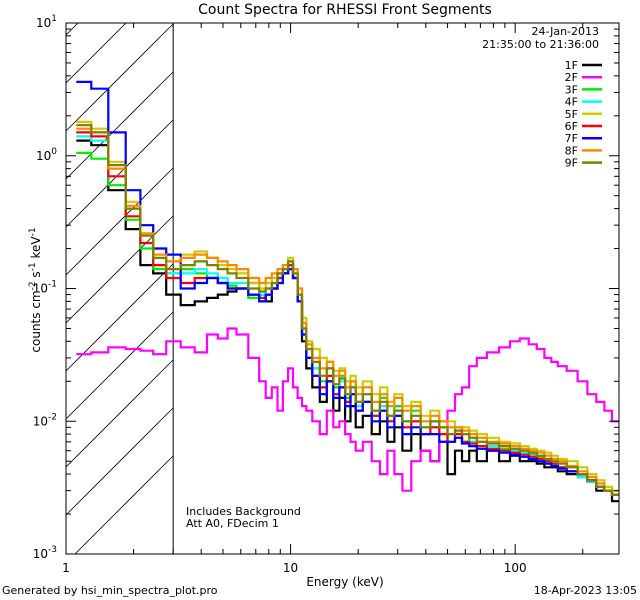 This screenshot has width=640, height=600. What do you see at coordinates (566, 31) in the screenshot?
I see `observation-date: 24-Jan-2013` at bounding box center [566, 31].